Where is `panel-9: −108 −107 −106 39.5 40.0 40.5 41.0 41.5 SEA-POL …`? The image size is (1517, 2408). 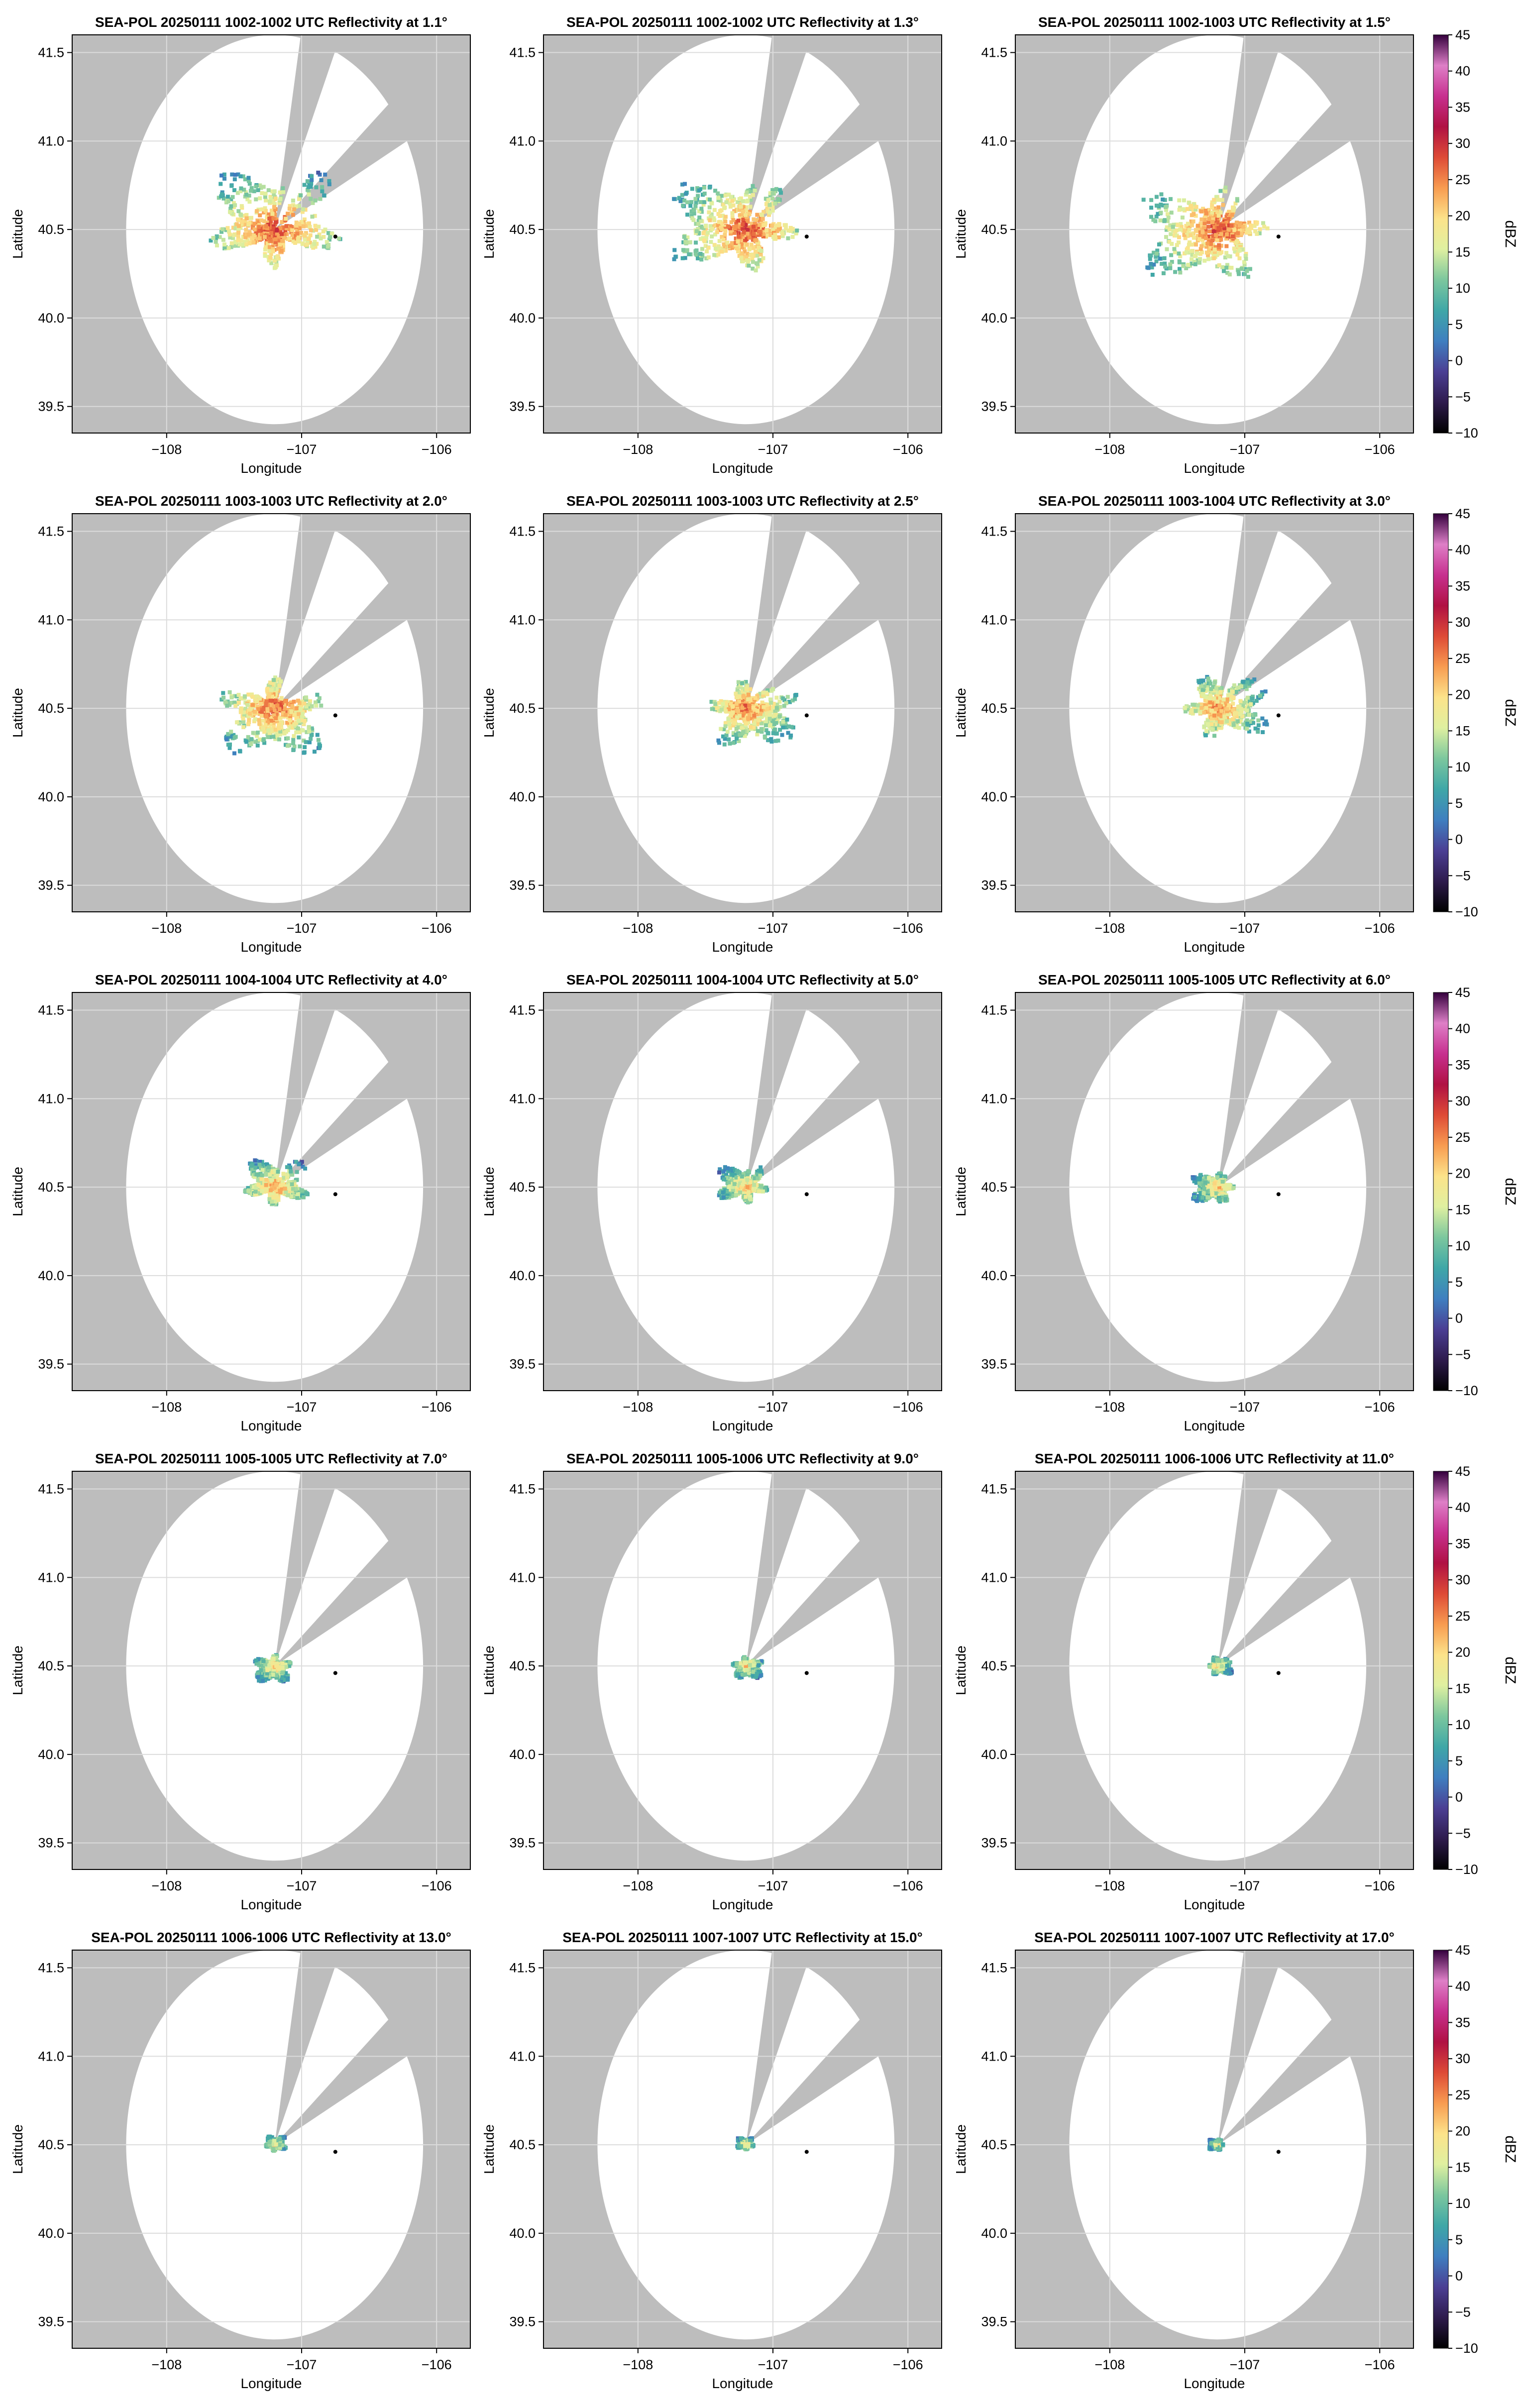
panel-9: −108 −107 −106 39.5 40.0 40.5 41.0 41.5 SEA-POL … is located at coordinates (1235, 1203).